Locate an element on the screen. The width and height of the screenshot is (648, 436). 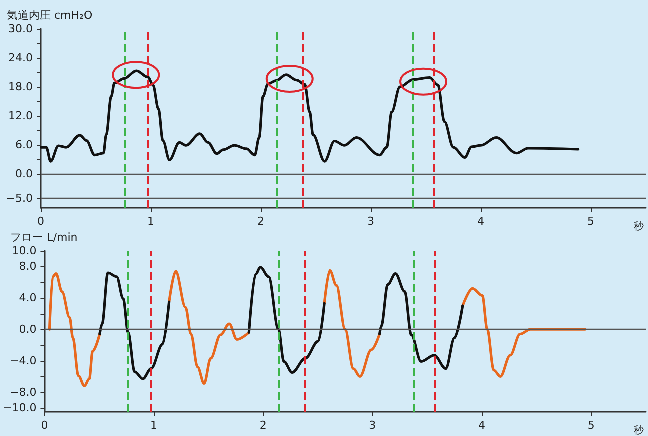
y-axis-title: フロー L/min is located at coordinates (44, 237).